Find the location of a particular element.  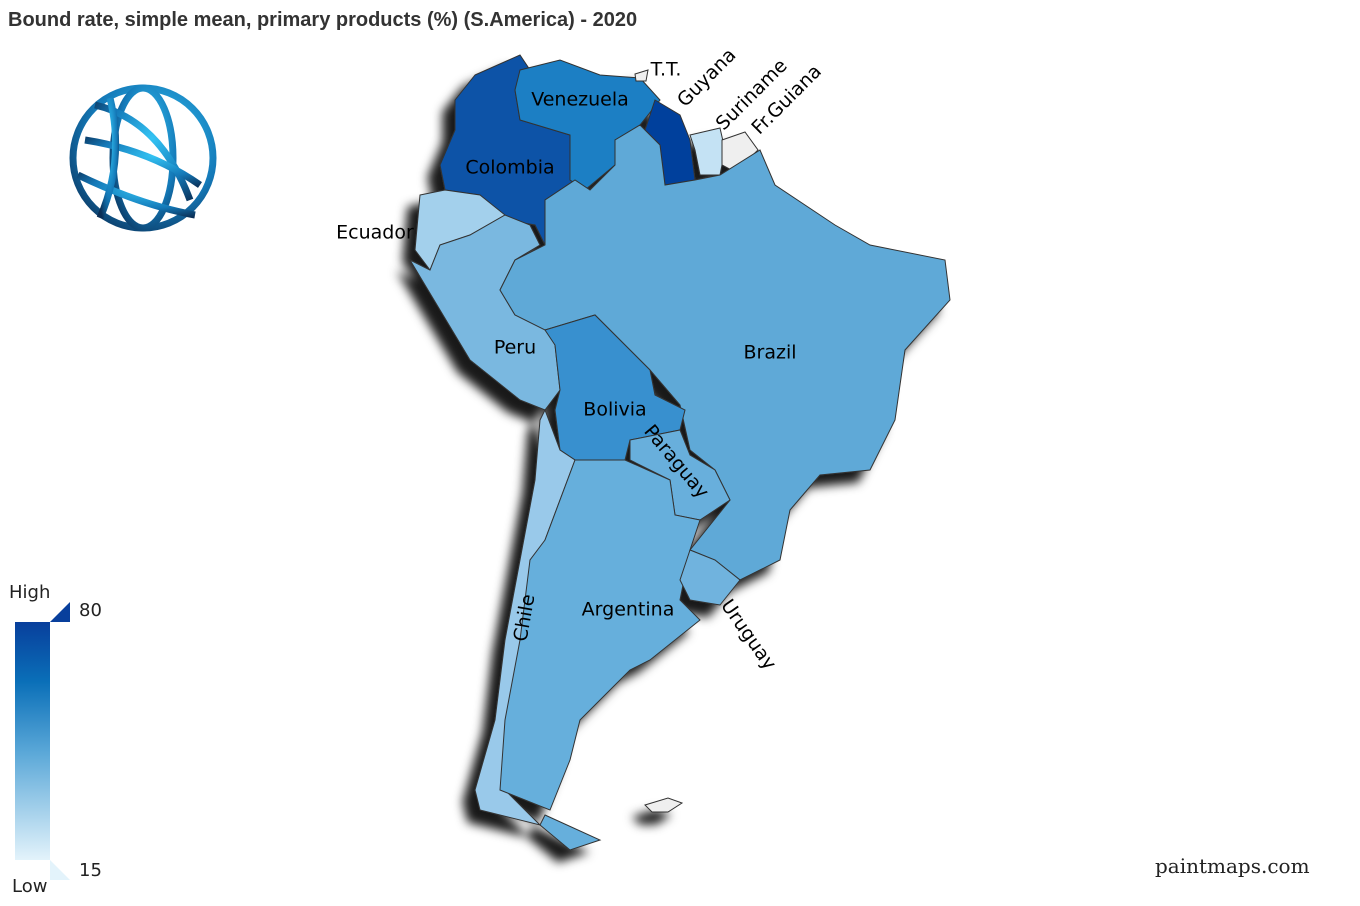

legend-bar is located at coordinates (32, 741).